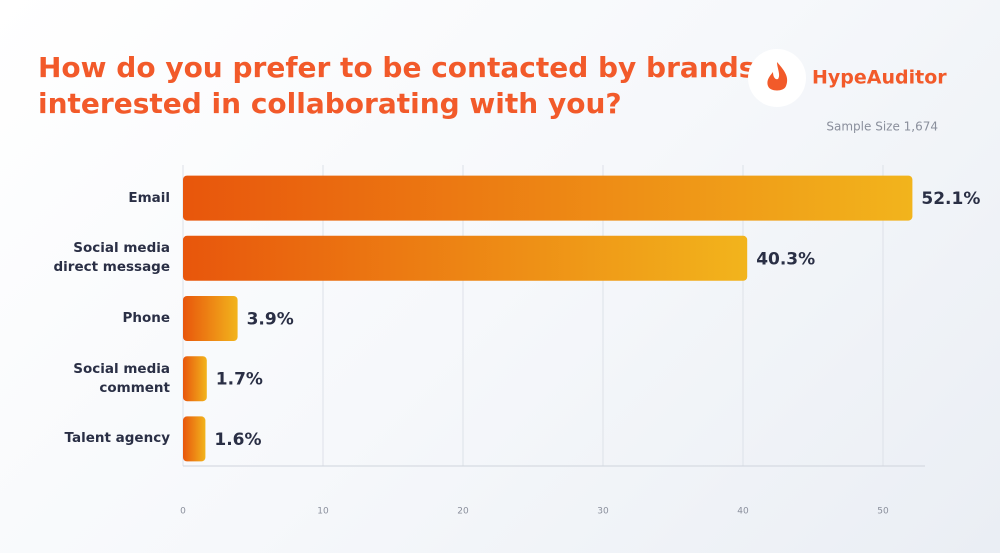 This screenshot has width=1000, height=553. I want to click on x-tick-label: 20, so click(463, 512).